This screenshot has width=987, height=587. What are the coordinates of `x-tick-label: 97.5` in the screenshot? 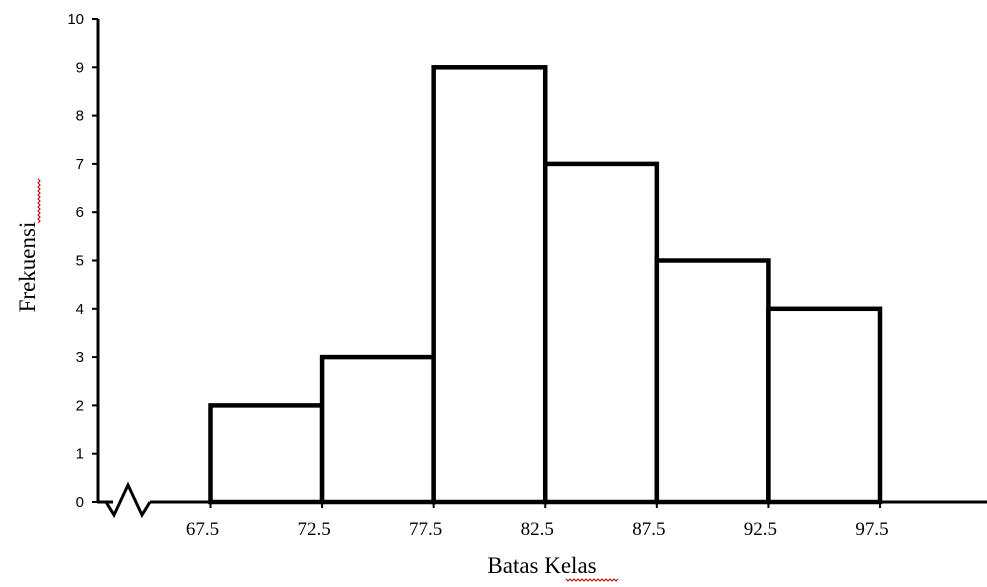 It's located at (871, 529).